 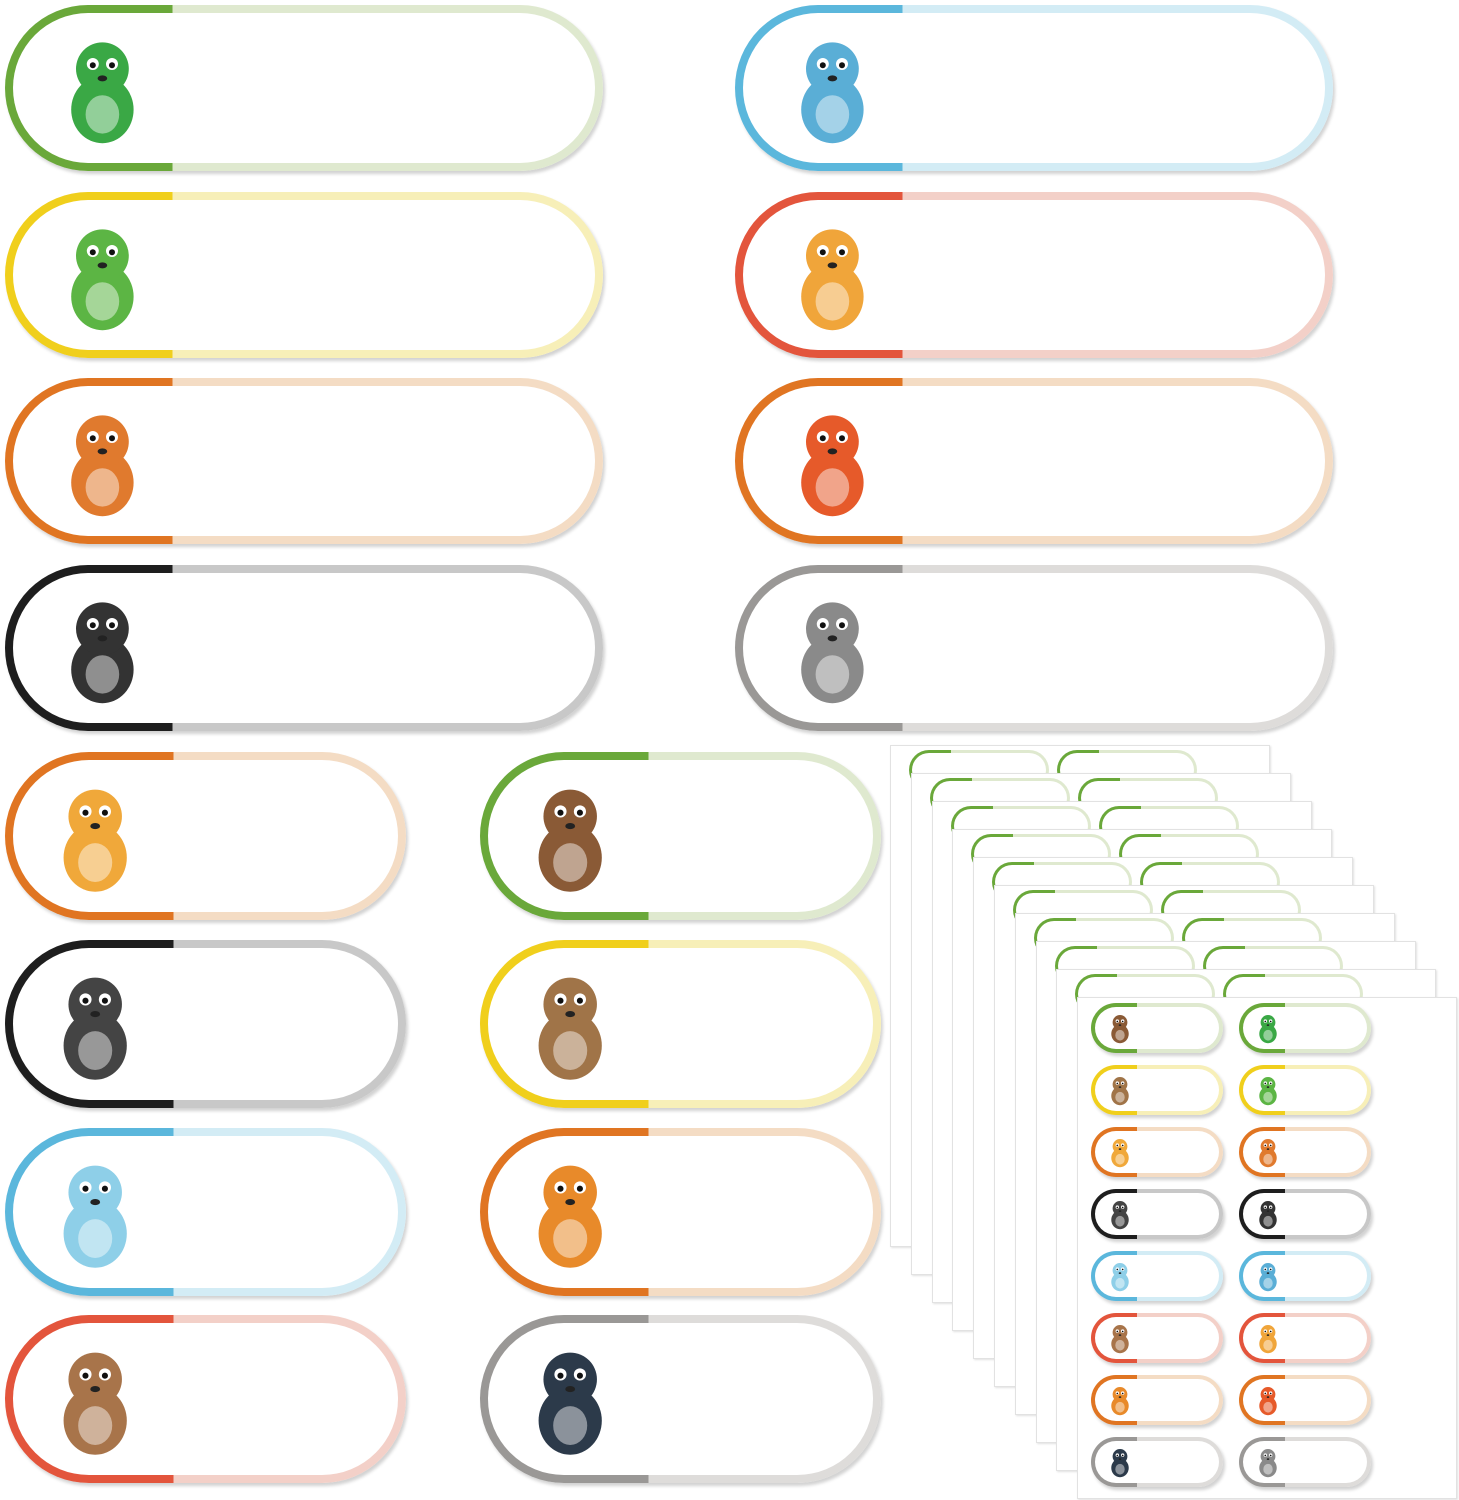 I want to click on sheet-label-tiger, so click(x=1157, y=1400).